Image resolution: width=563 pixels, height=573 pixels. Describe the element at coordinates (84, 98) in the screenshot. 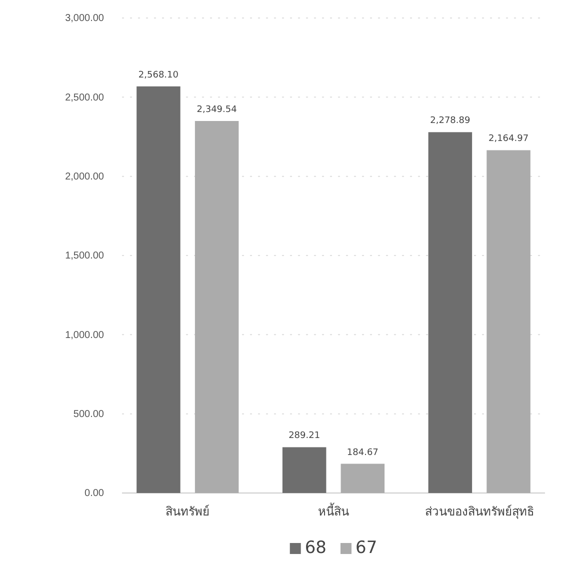

I see `y-tick-label: 2,500.00` at that location.